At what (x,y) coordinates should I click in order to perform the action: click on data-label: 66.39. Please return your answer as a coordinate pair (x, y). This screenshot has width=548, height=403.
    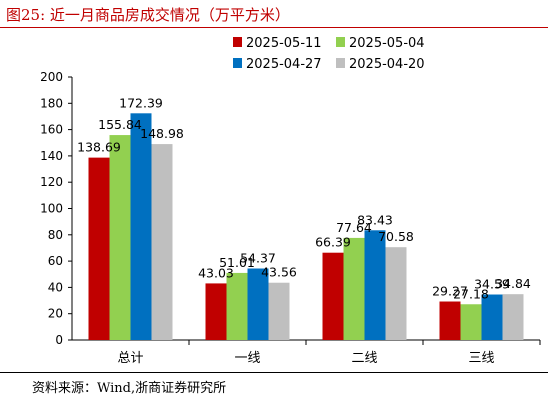
    Looking at the image, I should click on (333, 242).